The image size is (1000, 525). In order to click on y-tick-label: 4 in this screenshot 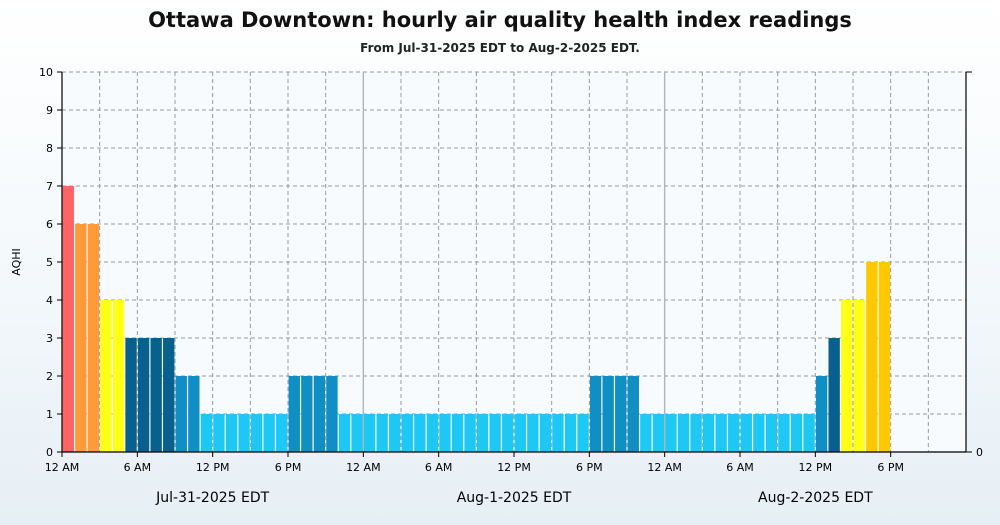, I will do `click(49, 300)`.